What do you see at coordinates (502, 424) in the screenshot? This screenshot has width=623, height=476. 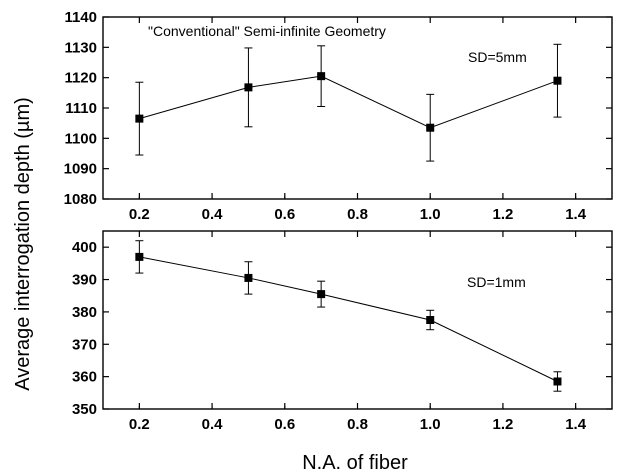 I see `bottom-x-tick-label: 1.2` at bounding box center [502, 424].